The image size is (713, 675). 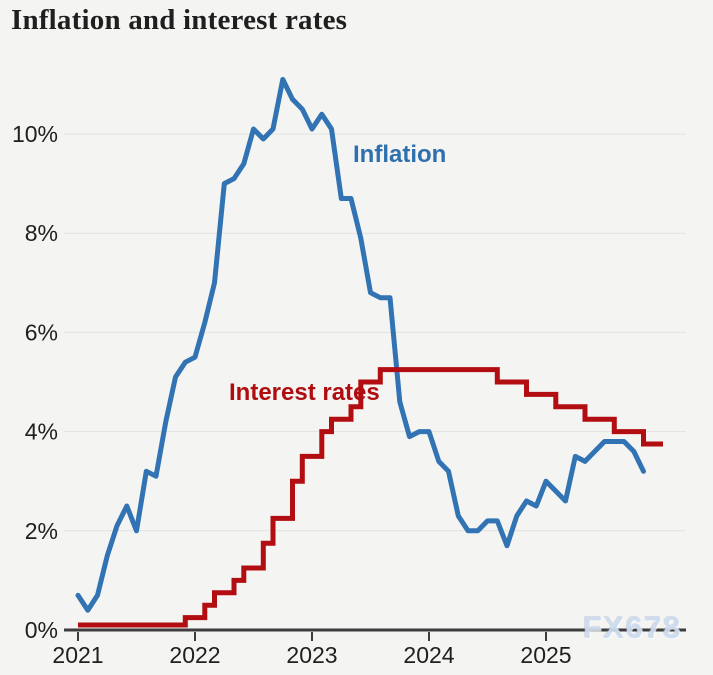 What do you see at coordinates (41, 531) in the screenshot?
I see `y-axis-label: 2%` at bounding box center [41, 531].